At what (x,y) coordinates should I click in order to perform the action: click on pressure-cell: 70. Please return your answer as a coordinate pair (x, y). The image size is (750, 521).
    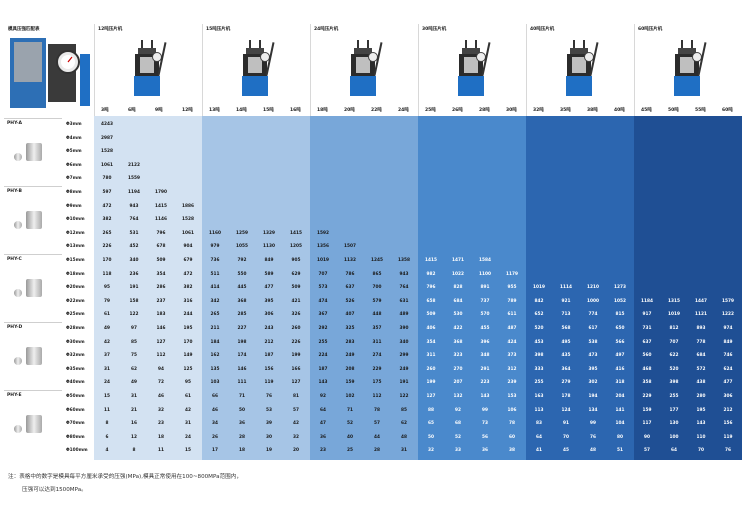
    Looking at the image, I should click on (566, 437).